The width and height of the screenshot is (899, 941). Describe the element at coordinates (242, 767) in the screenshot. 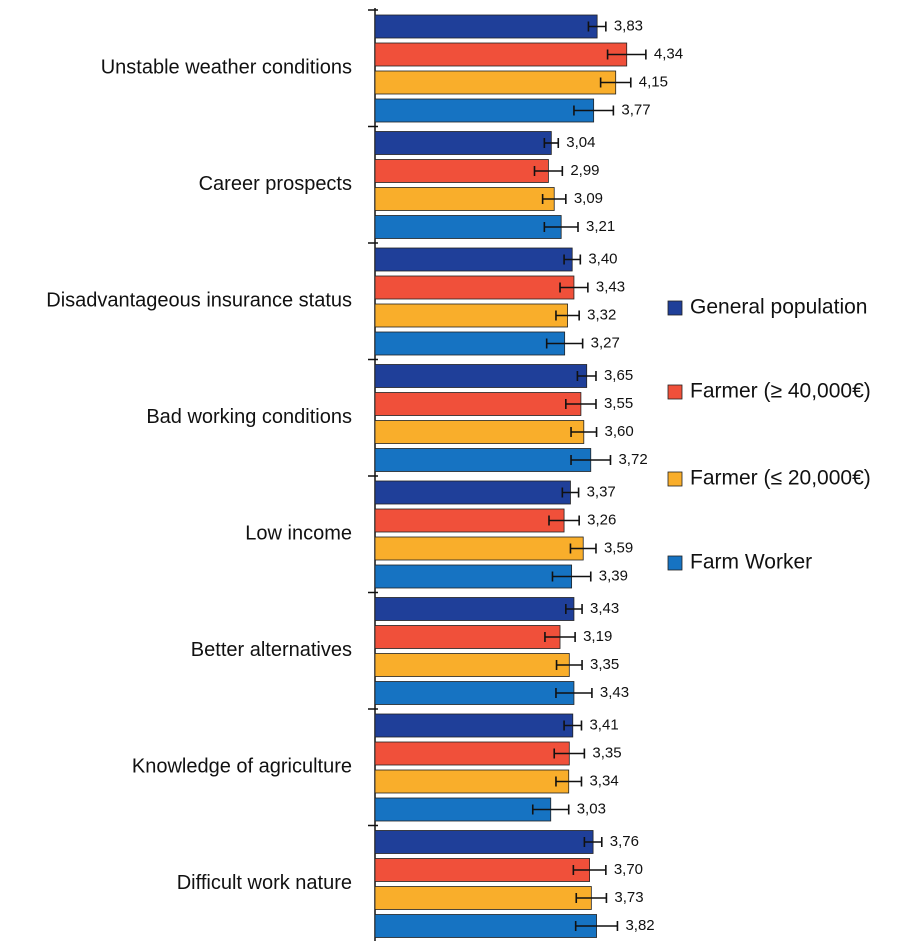

I see `category-label: Knowledge of agriculture` at that location.